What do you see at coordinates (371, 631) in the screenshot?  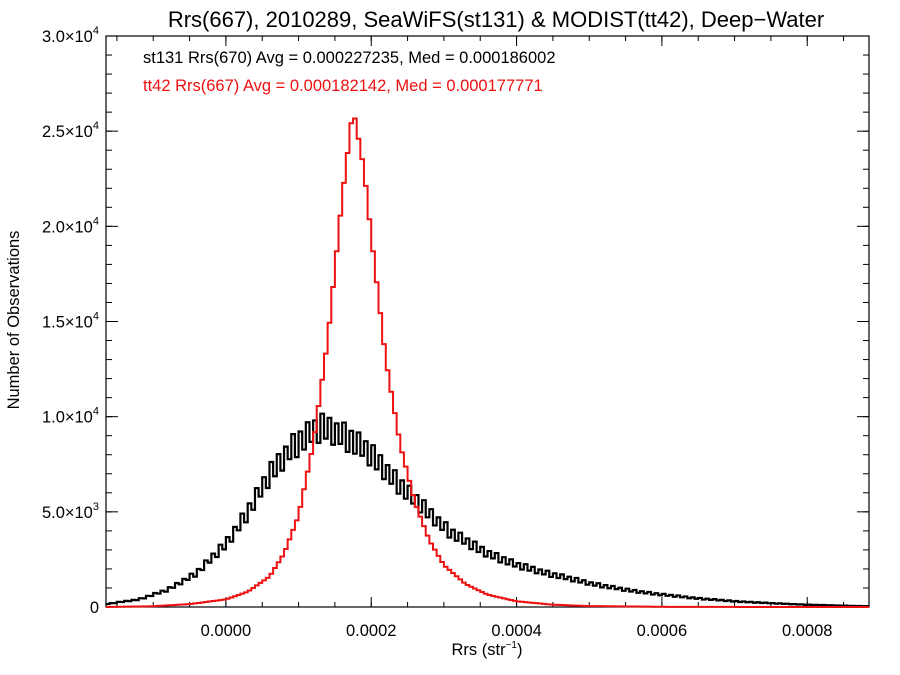 I see `x-tick-label: 0.0002` at bounding box center [371, 631].